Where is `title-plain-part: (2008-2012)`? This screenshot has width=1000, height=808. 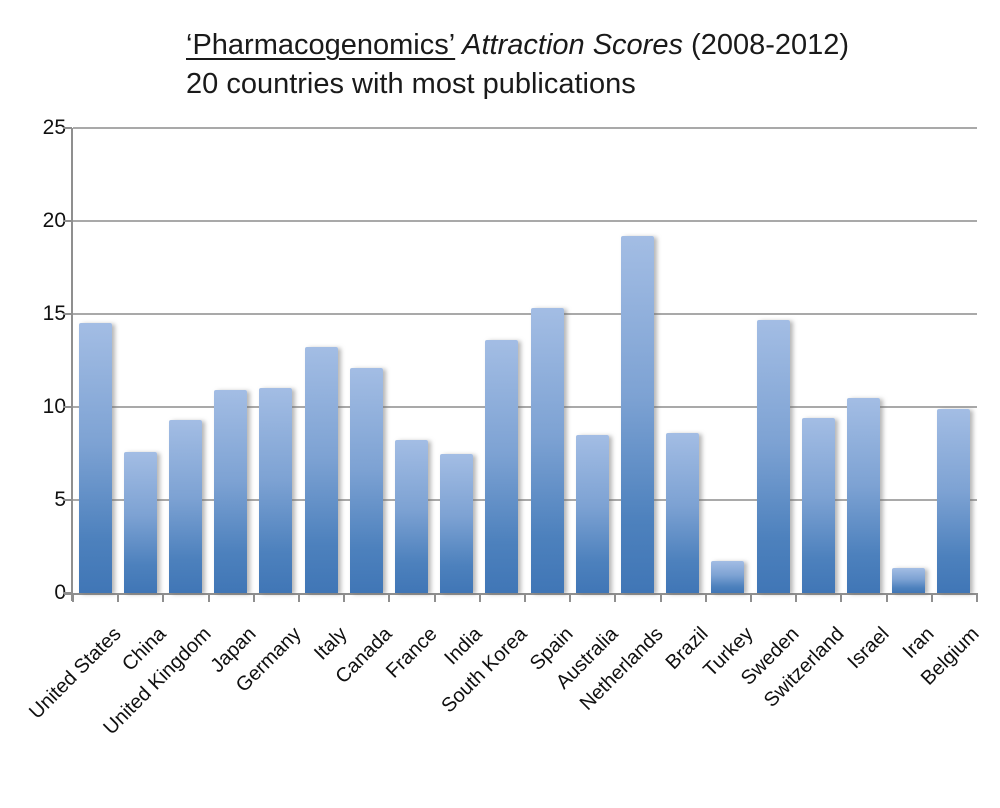 title-plain-part: (2008-2012) is located at coordinates (770, 45).